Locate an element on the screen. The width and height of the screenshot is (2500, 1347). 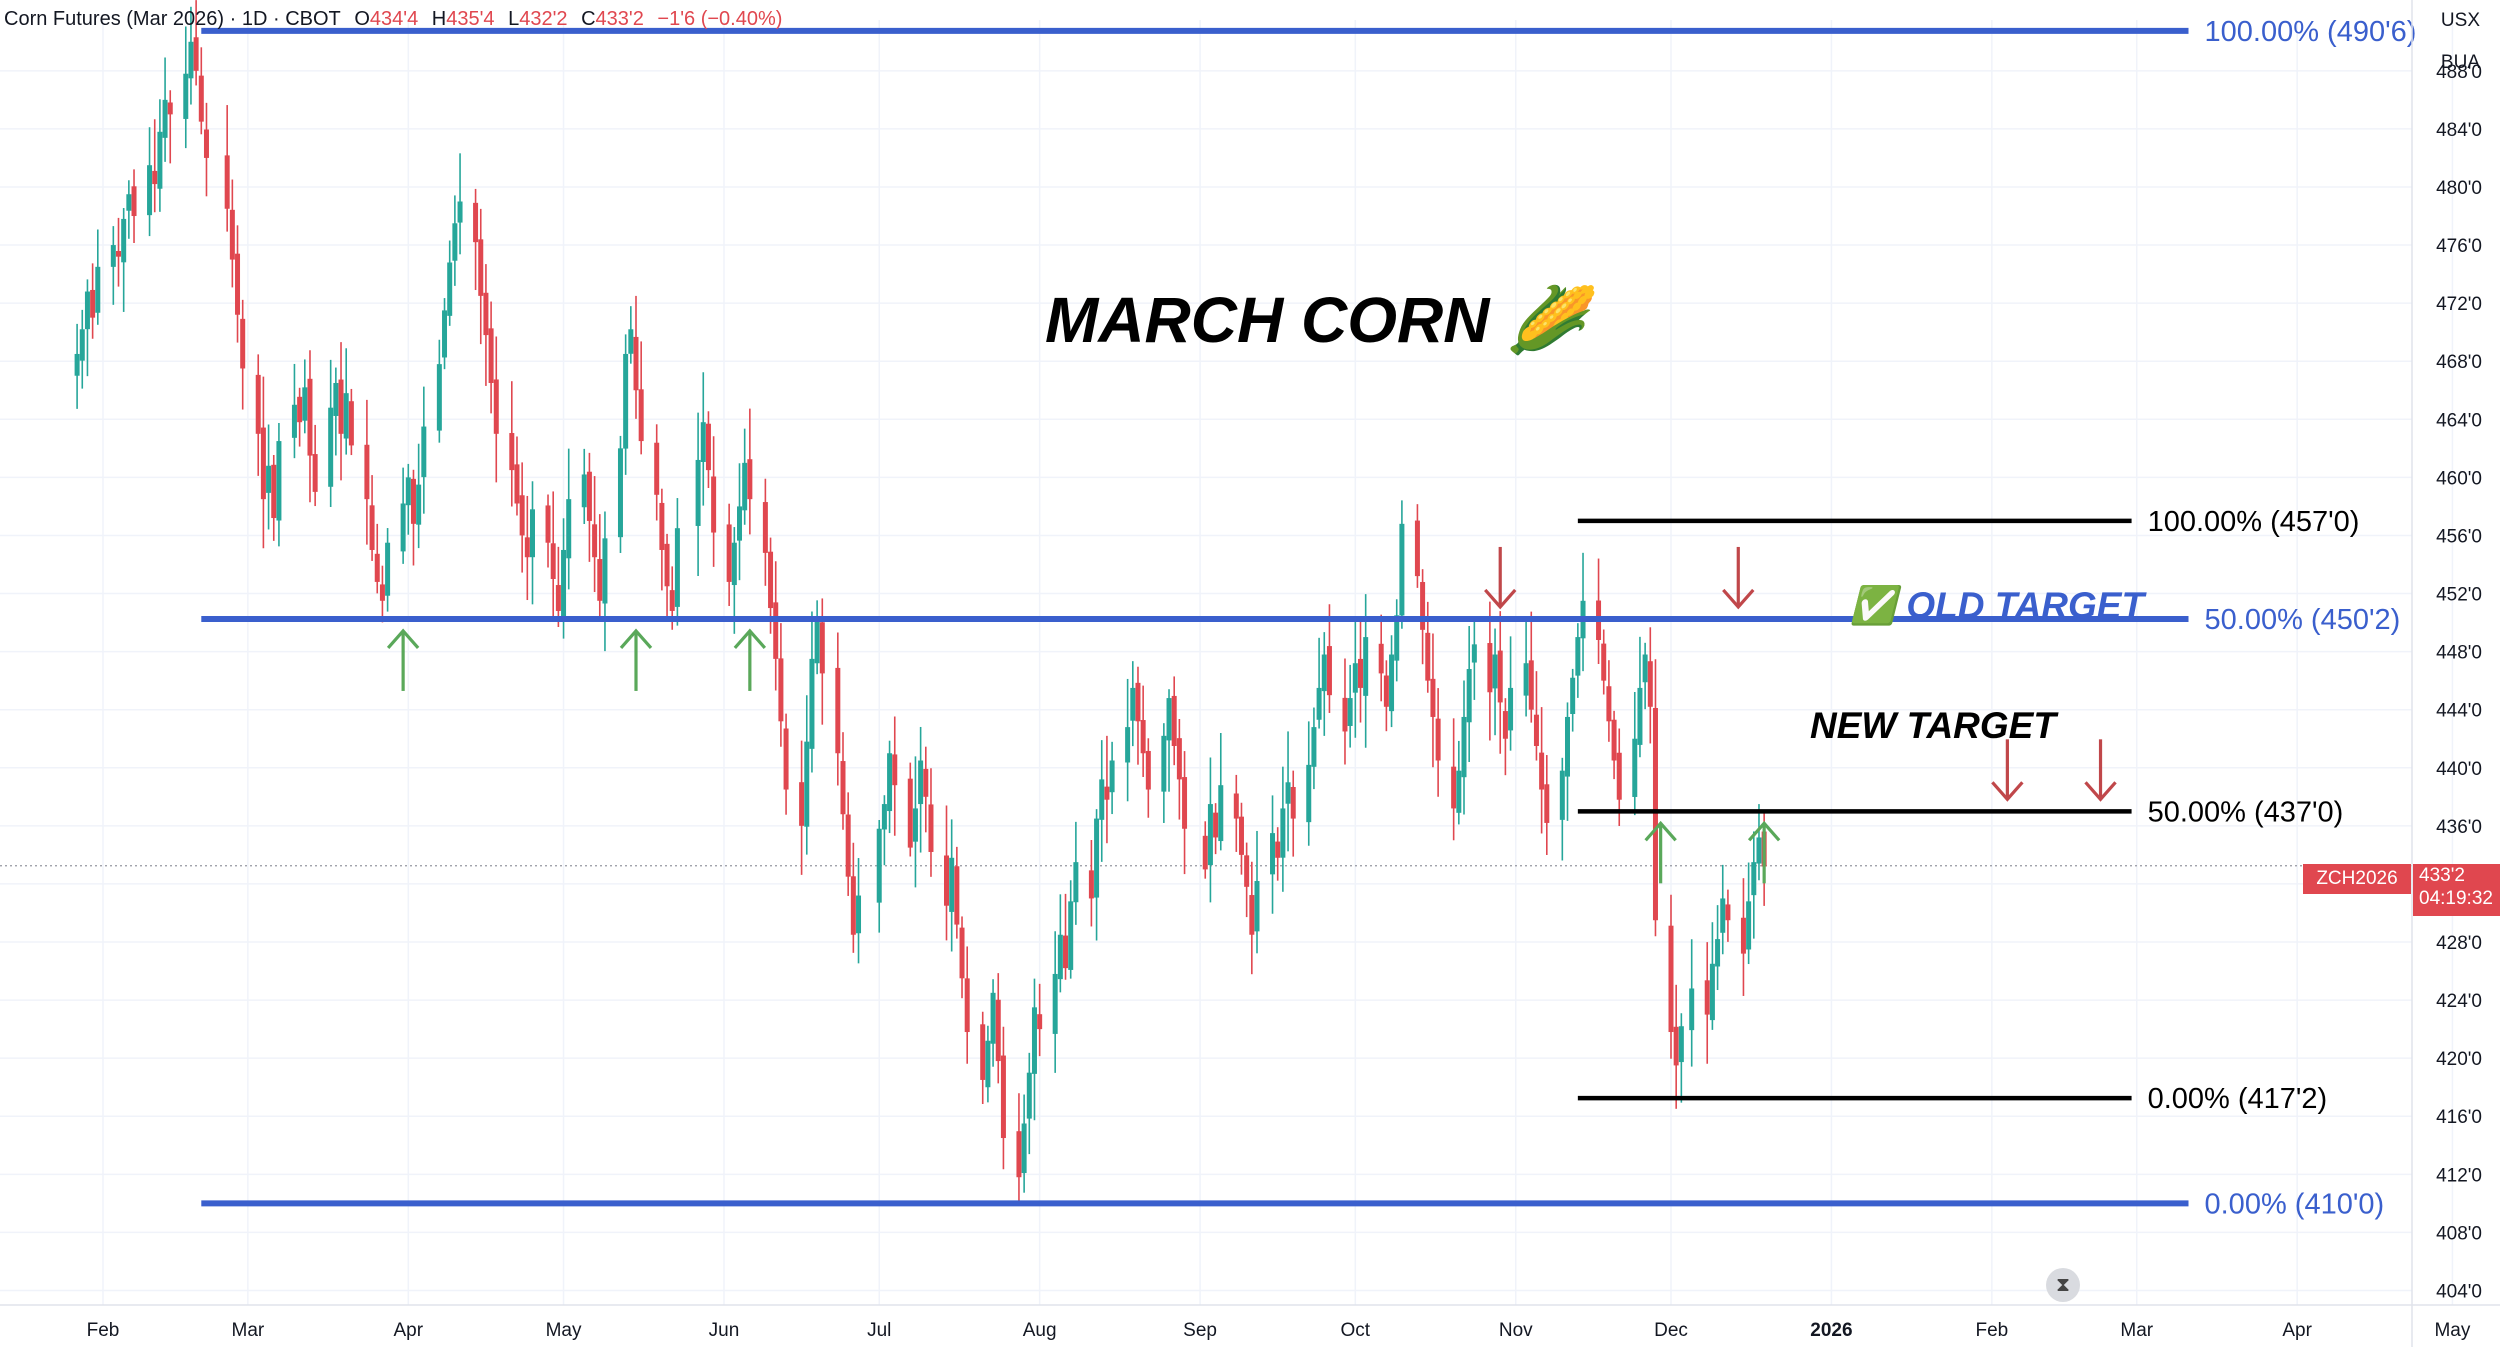
x-tick-label: Apr is located at coordinates (409, 1330).